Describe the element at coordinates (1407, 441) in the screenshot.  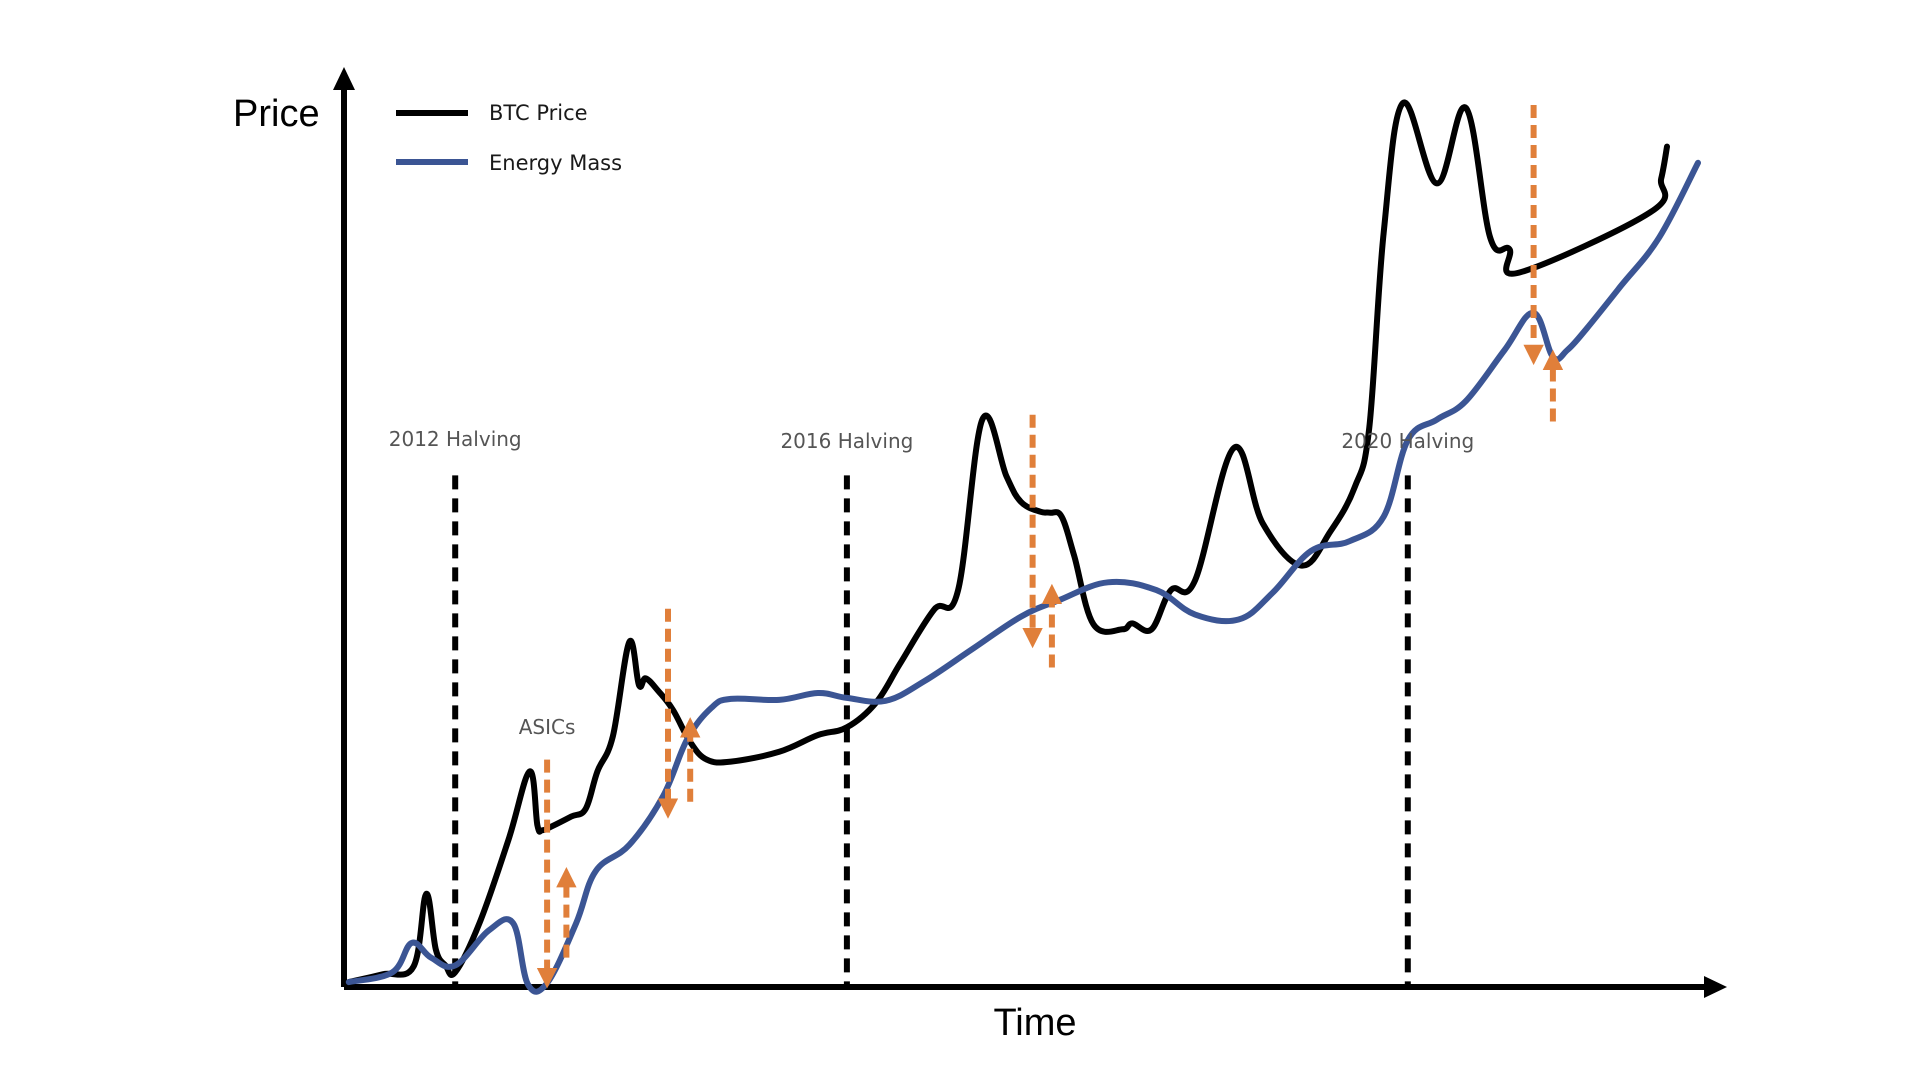
I see `annotation-label: 2020 Halving` at that location.